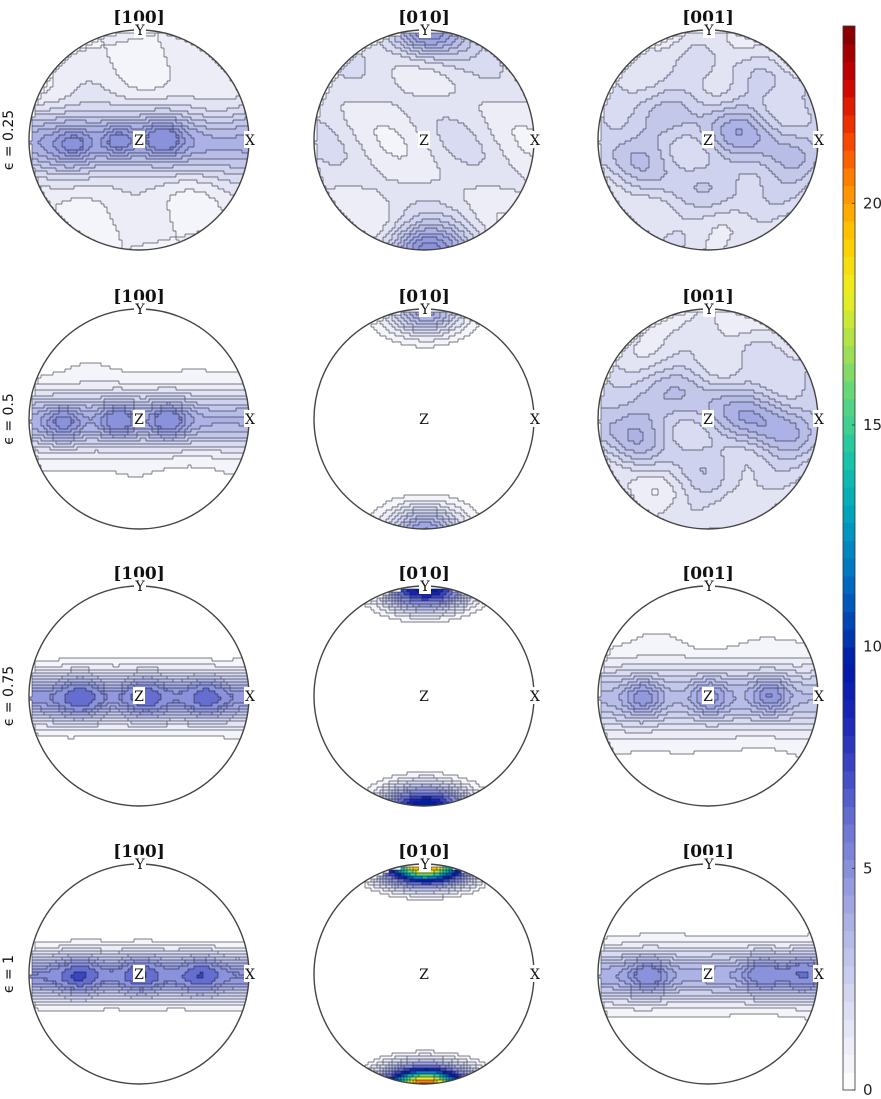 Image resolution: width=881 pixels, height=1099 pixels. I want to click on pole-figure-4-2: [010]Y Z X, so click(427, 963).